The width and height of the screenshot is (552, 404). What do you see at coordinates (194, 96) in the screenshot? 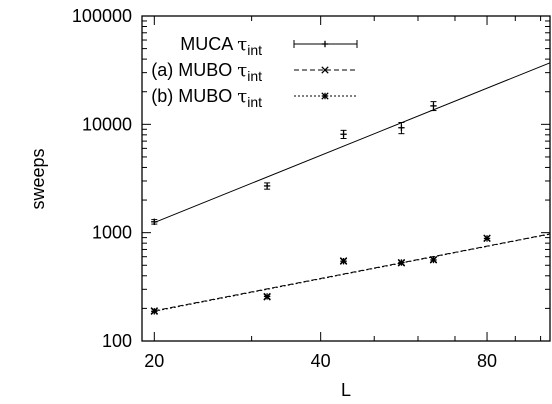
I see `legend-main-text: (b) MUBO` at bounding box center [194, 96].